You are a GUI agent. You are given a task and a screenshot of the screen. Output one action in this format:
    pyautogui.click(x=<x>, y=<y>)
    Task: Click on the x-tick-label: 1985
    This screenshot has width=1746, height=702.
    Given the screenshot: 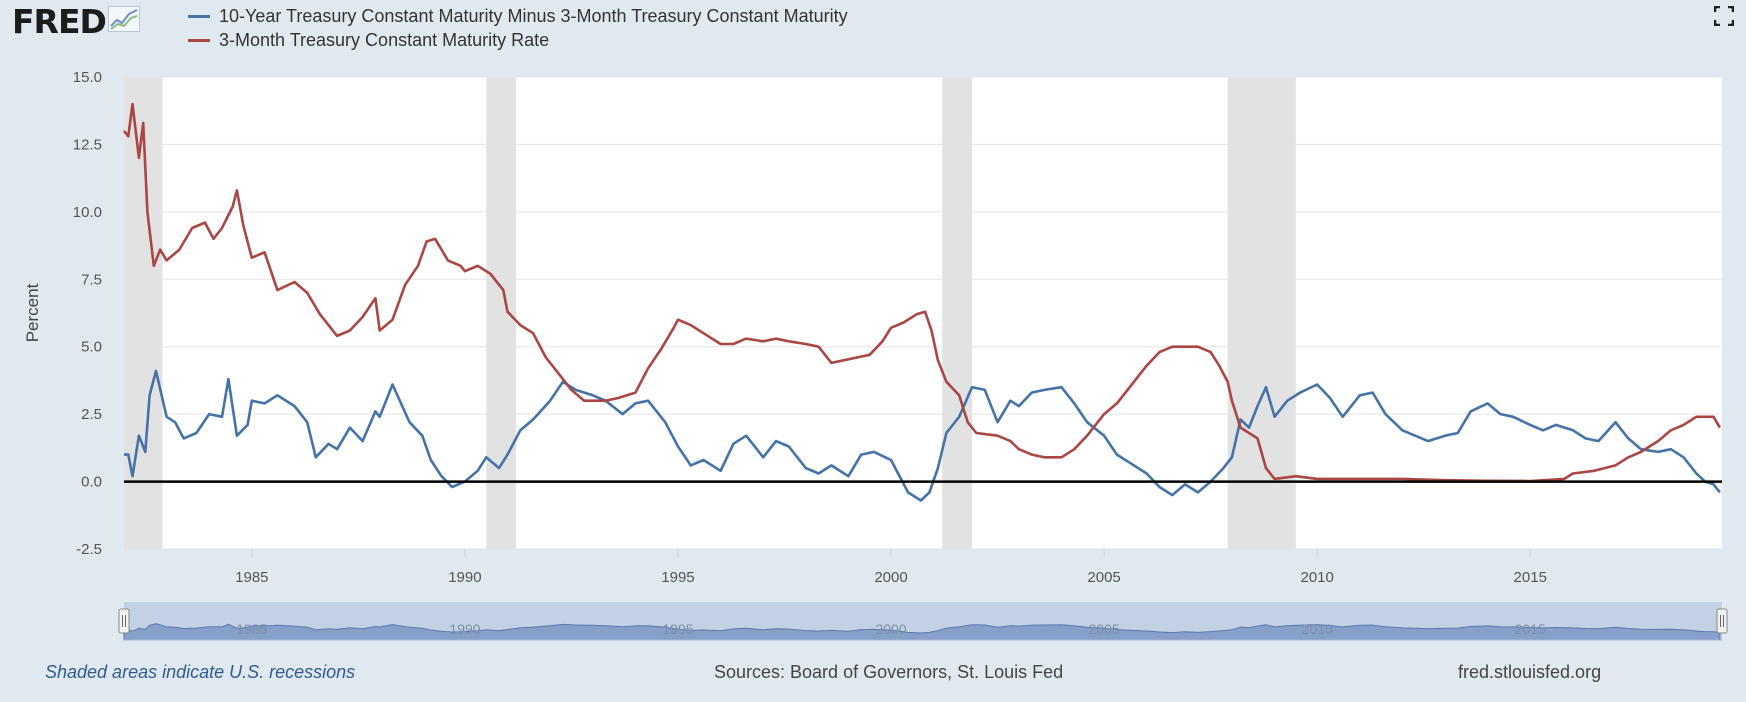 What is the action you would take?
    pyautogui.click(x=251, y=577)
    